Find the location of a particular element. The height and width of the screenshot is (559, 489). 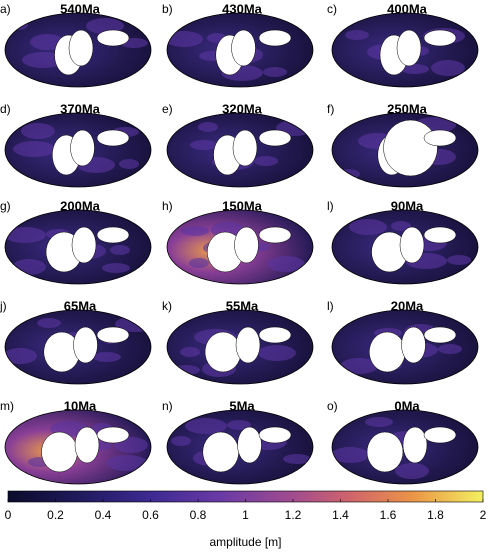

panel-title: 10Ma is located at coordinates (80, 405).